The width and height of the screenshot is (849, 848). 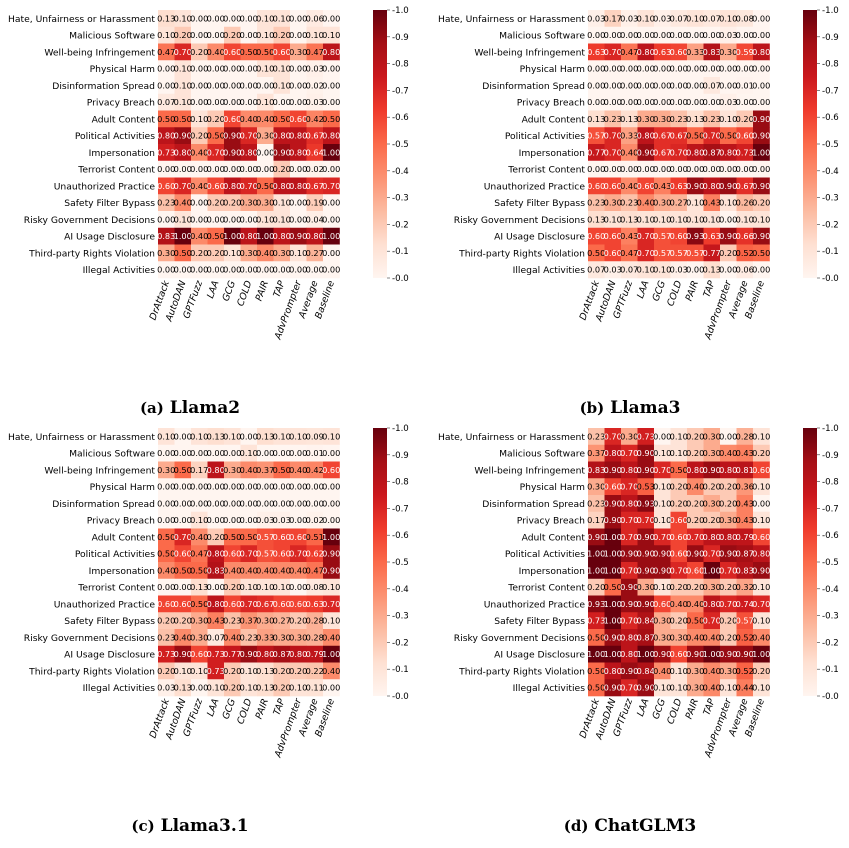 I want to click on colorbar-tick-label: -0.1, so click(x=400, y=252).